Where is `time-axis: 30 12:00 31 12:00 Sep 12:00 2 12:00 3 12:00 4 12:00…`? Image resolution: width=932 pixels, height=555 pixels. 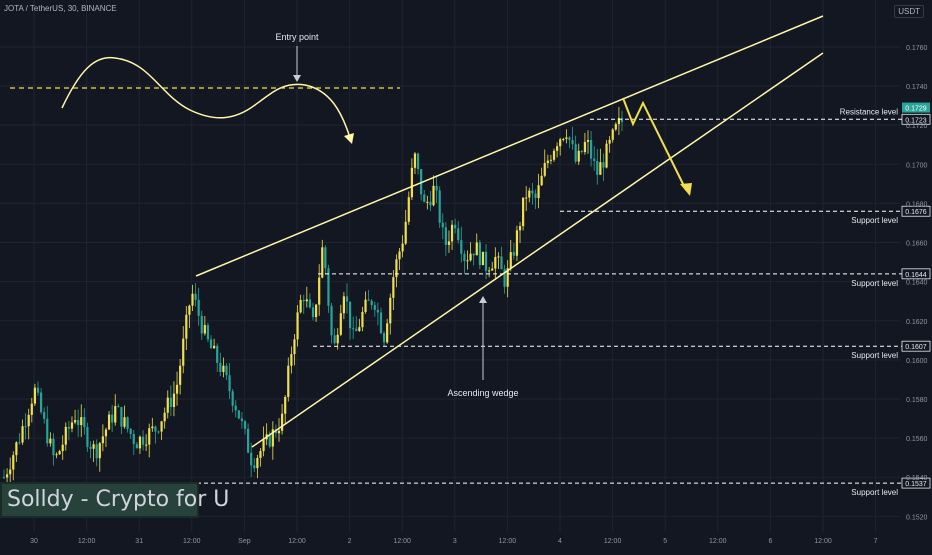 time-axis: 30 12:00 31 12:00 Sep 12:00 2 12:00 3 12:00 4 12:00… is located at coordinates (454, 541).